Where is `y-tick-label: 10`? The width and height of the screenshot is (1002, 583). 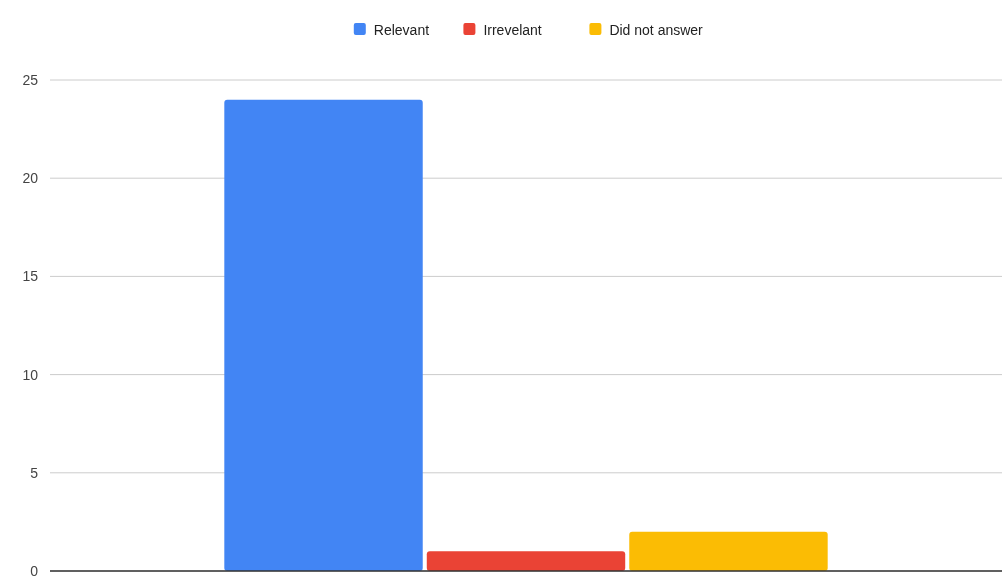
y-tick-label: 10 is located at coordinates (30, 374).